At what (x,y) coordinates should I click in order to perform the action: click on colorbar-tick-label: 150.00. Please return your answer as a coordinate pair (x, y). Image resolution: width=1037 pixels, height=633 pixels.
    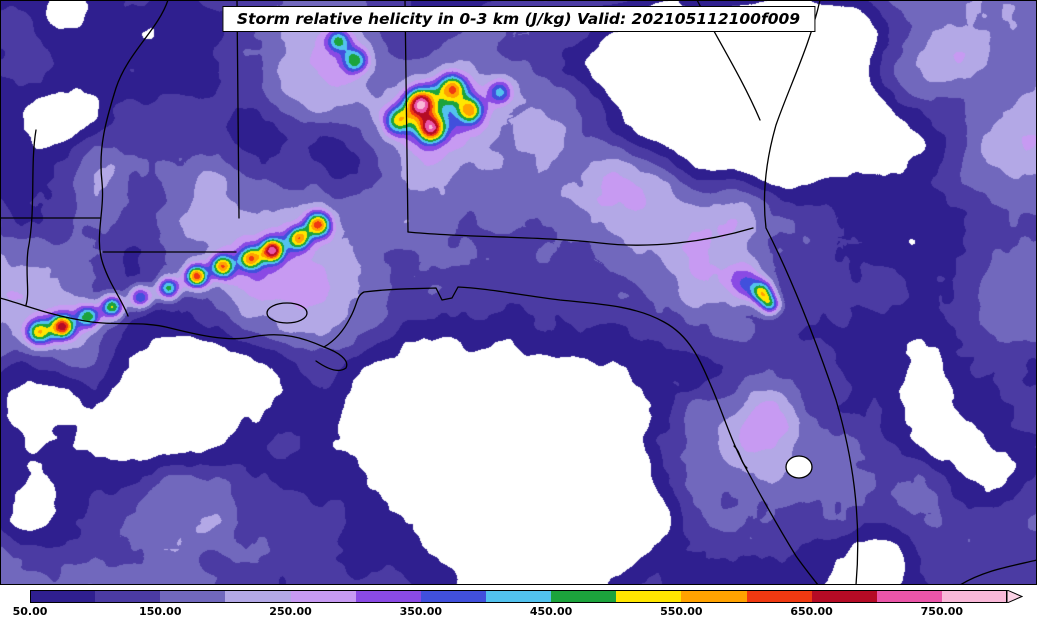
    Looking at the image, I should click on (160, 611).